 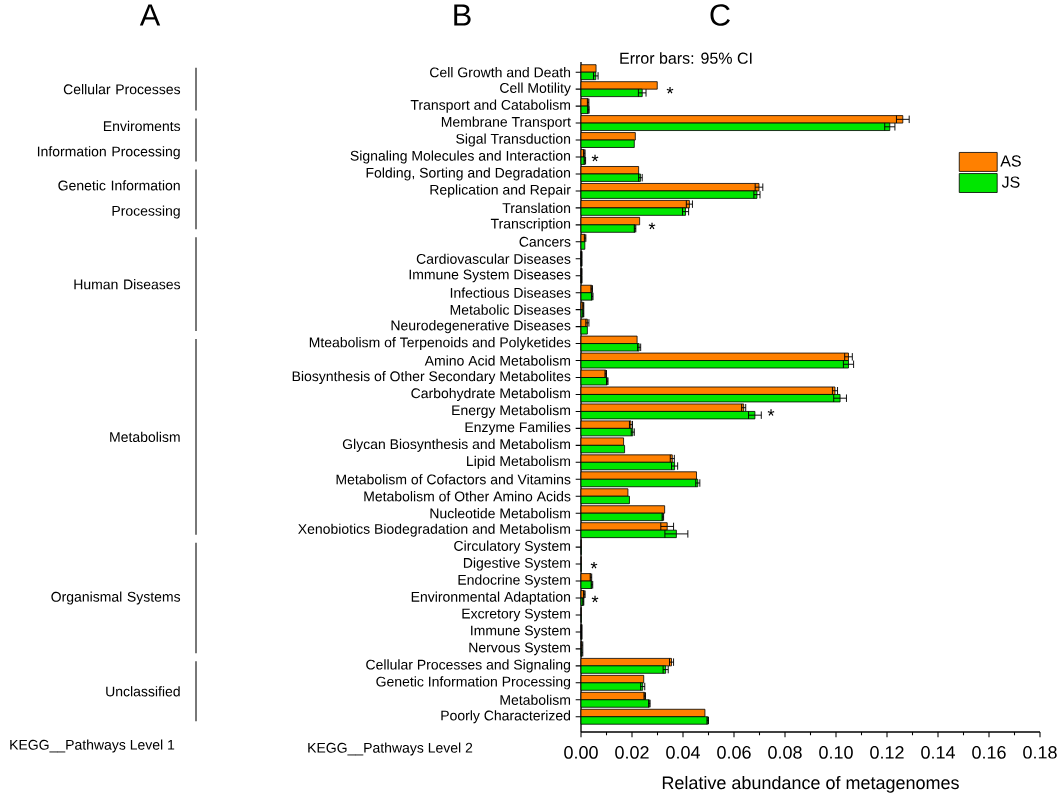 What do you see at coordinates (938, 752) in the screenshot?
I see `x-tick-label: 0.14` at bounding box center [938, 752].